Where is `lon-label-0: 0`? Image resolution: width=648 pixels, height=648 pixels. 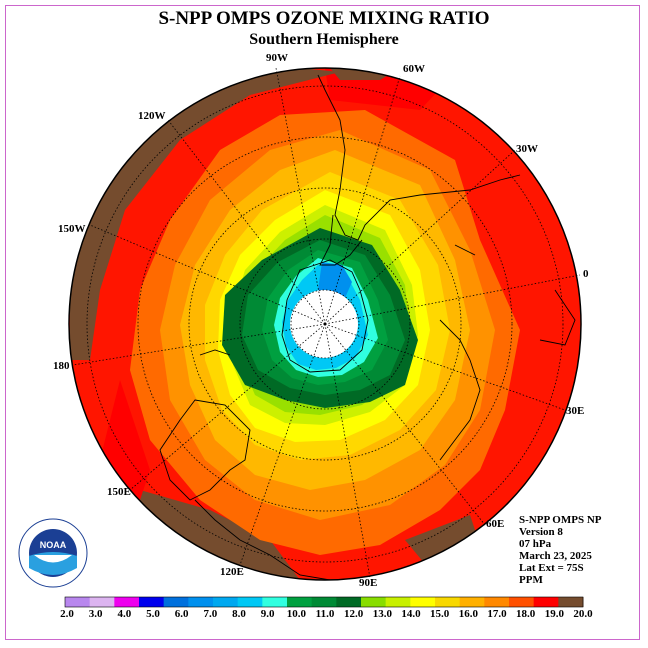 lon-label-0: 0 is located at coordinates (586, 274).